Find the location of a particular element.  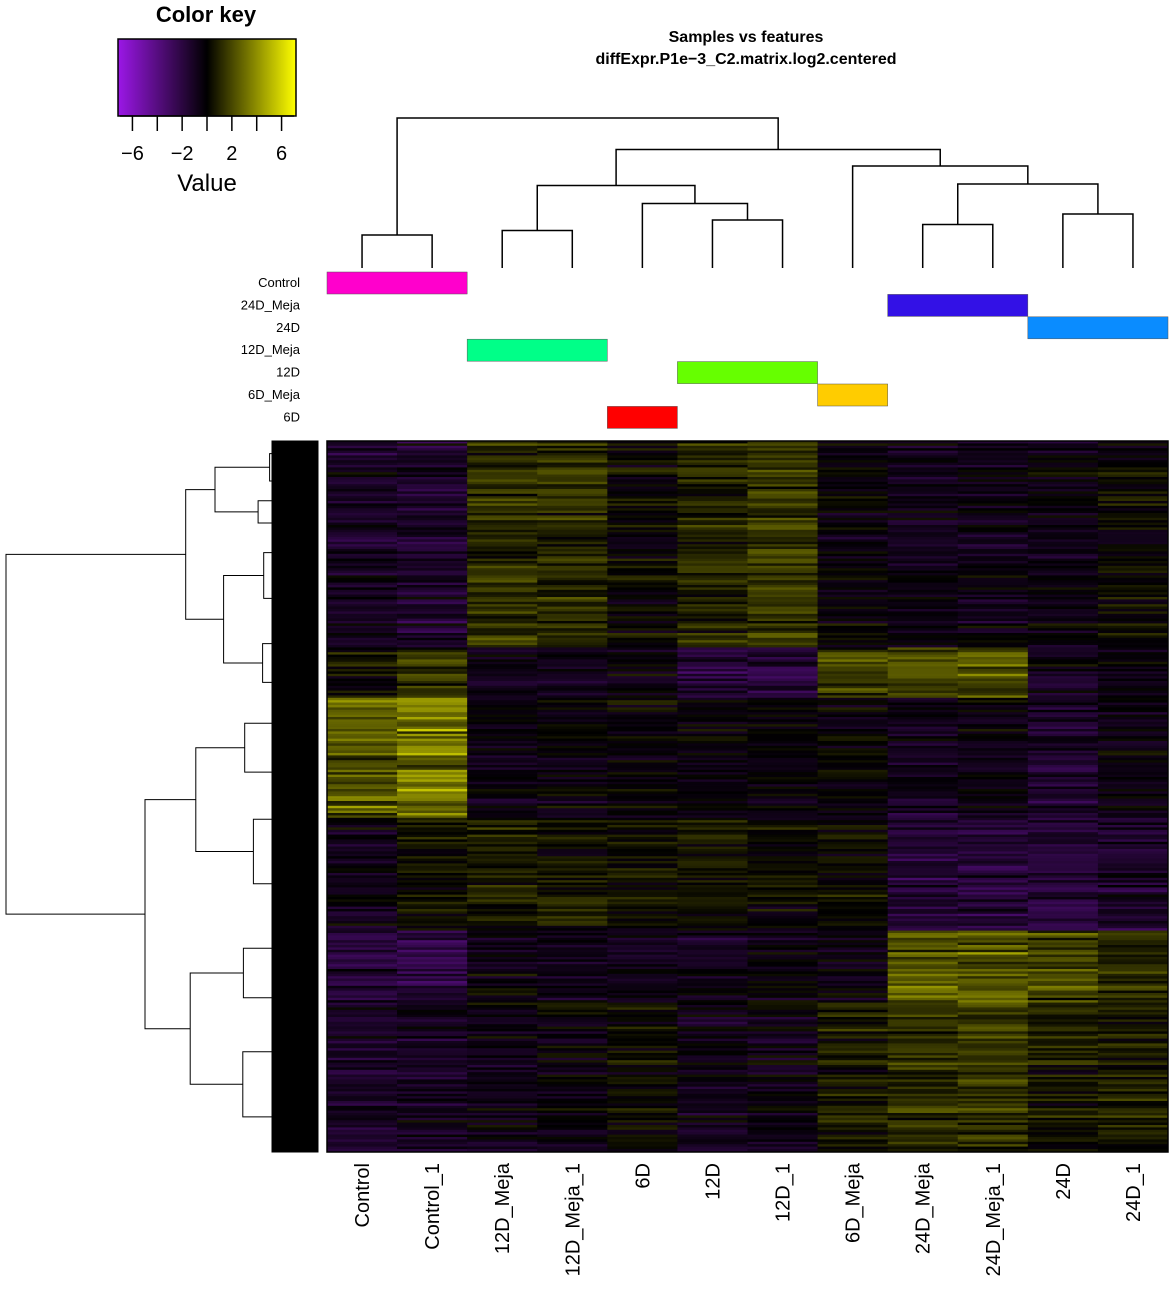

row-dendrogram-link is located at coordinates (242, 489).